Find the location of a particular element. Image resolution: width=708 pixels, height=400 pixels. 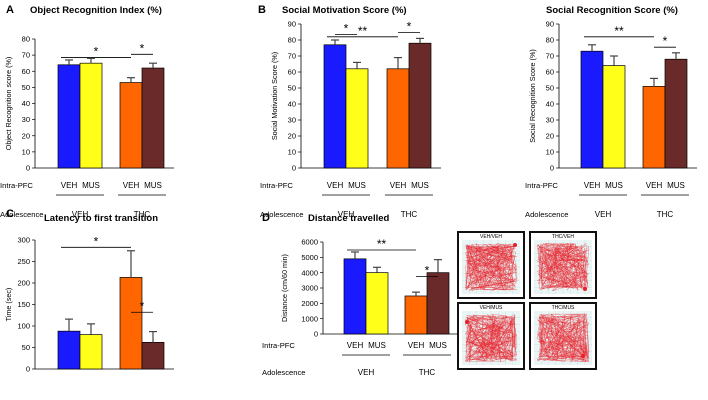

y-tick-label: 80 is located at coordinates (550, 40).